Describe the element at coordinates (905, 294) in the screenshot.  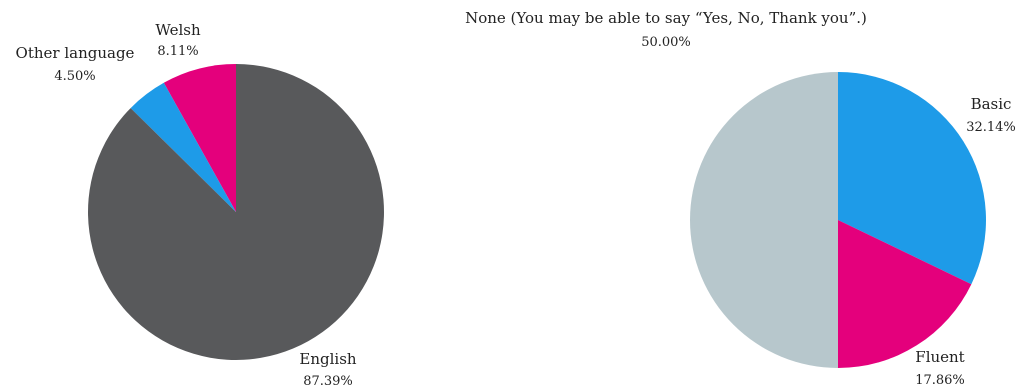
I see `pie-slice-fluent` at that location.